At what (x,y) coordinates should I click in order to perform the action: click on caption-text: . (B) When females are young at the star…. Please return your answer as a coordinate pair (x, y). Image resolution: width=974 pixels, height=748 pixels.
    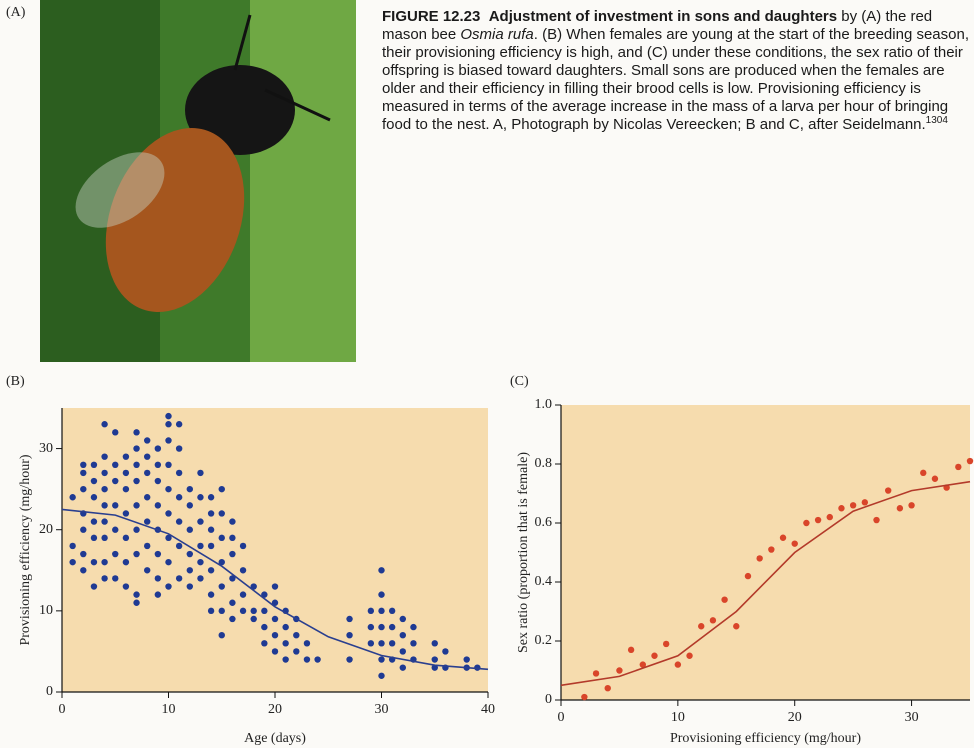
    Looking at the image, I should click on (675, 79).